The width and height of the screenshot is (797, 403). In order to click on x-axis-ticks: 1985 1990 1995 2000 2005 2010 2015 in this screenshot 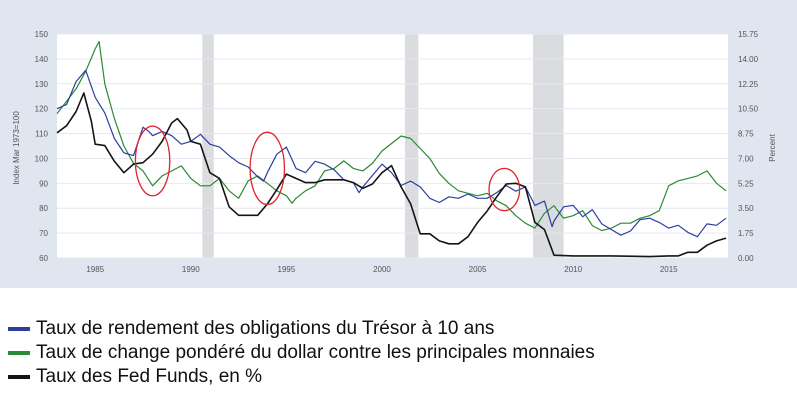, I will do `click(382, 269)`.